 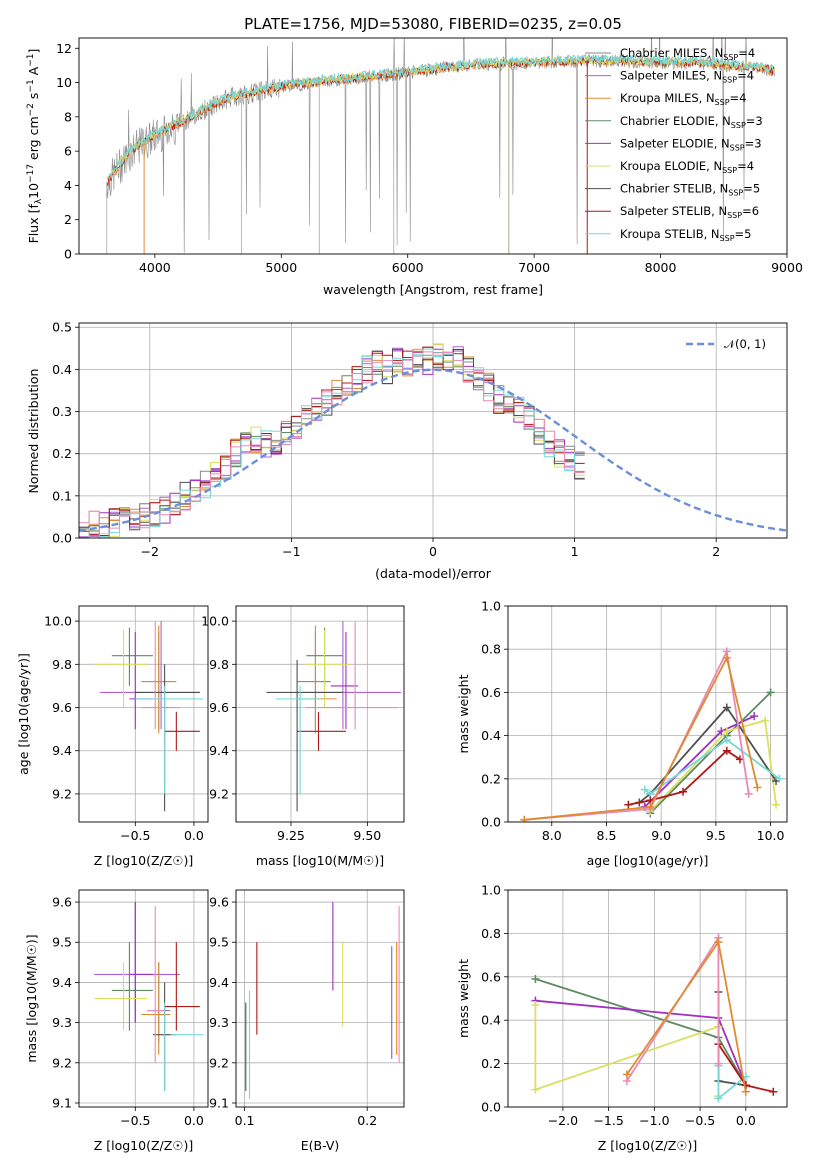 What do you see at coordinates (23, 714) in the screenshot?
I see `y-axis-label: age [log10(age/yr)]` at bounding box center [23, 714].